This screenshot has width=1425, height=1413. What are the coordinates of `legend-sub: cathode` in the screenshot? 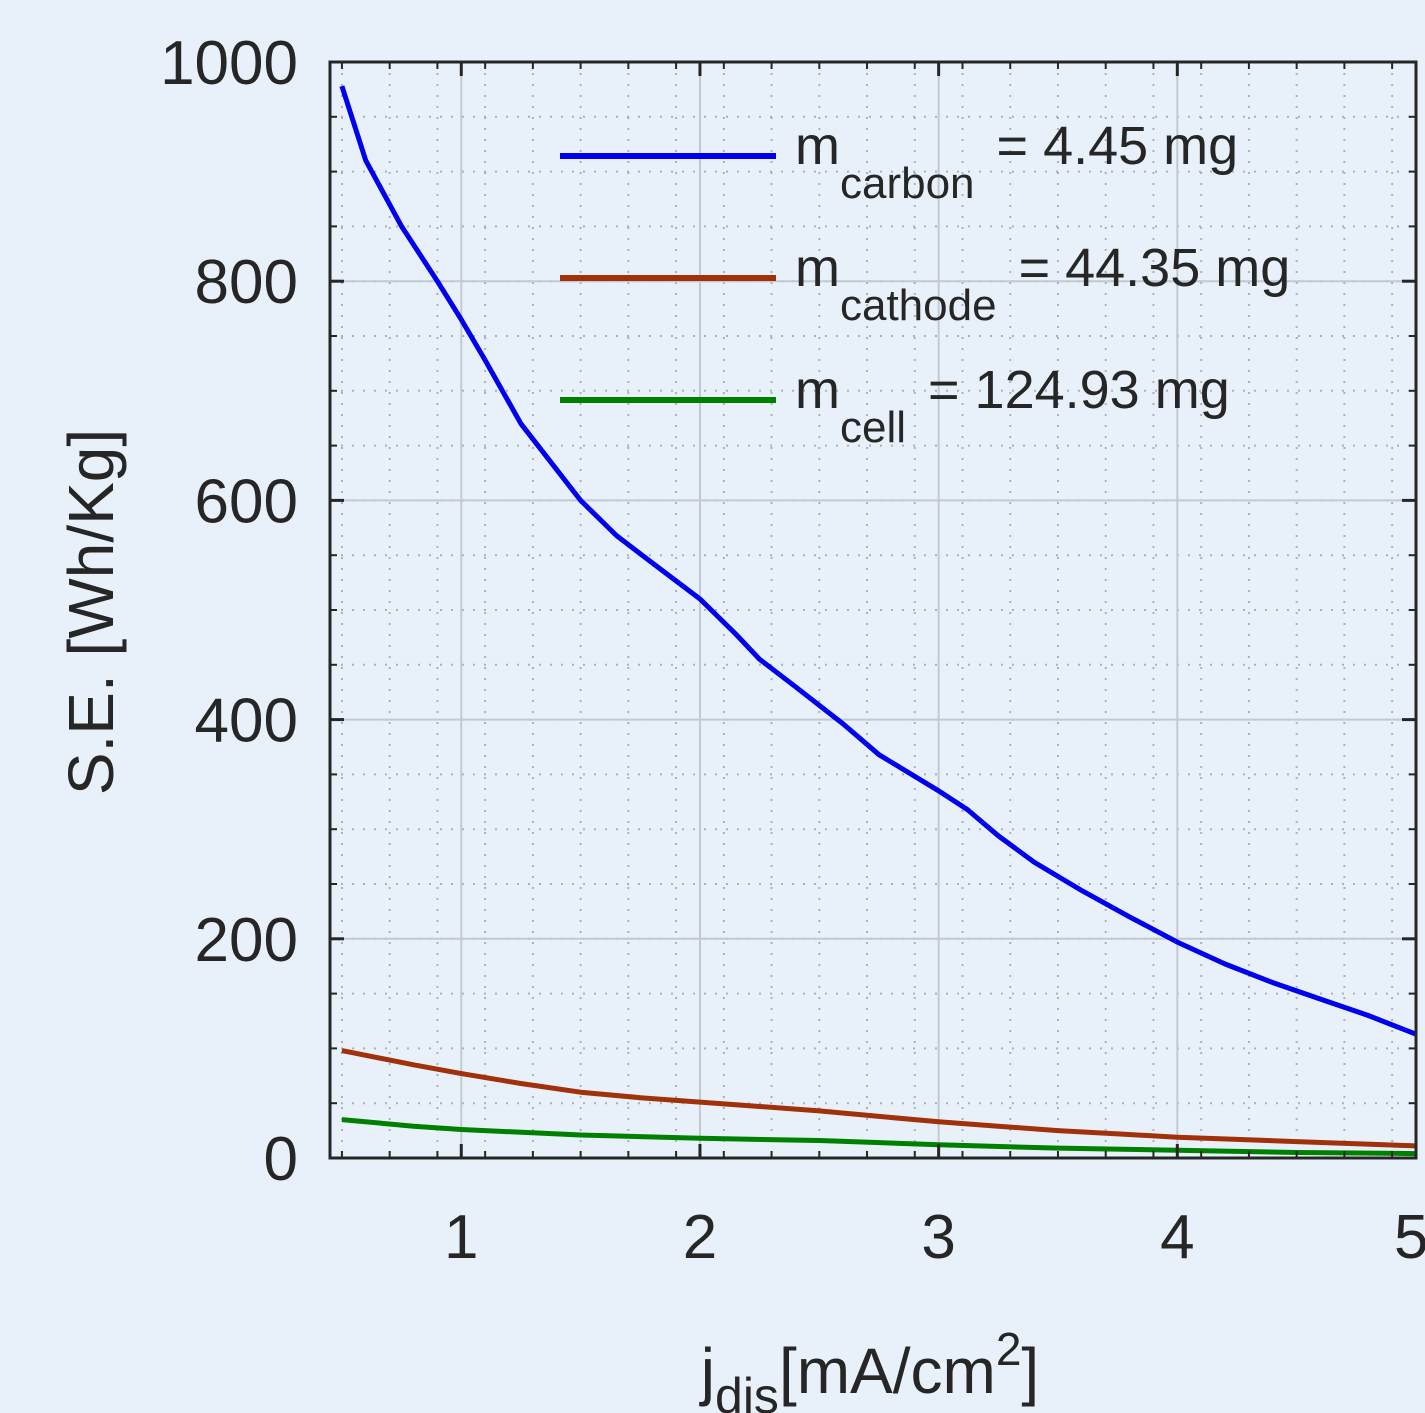 It's located at (918, 305).